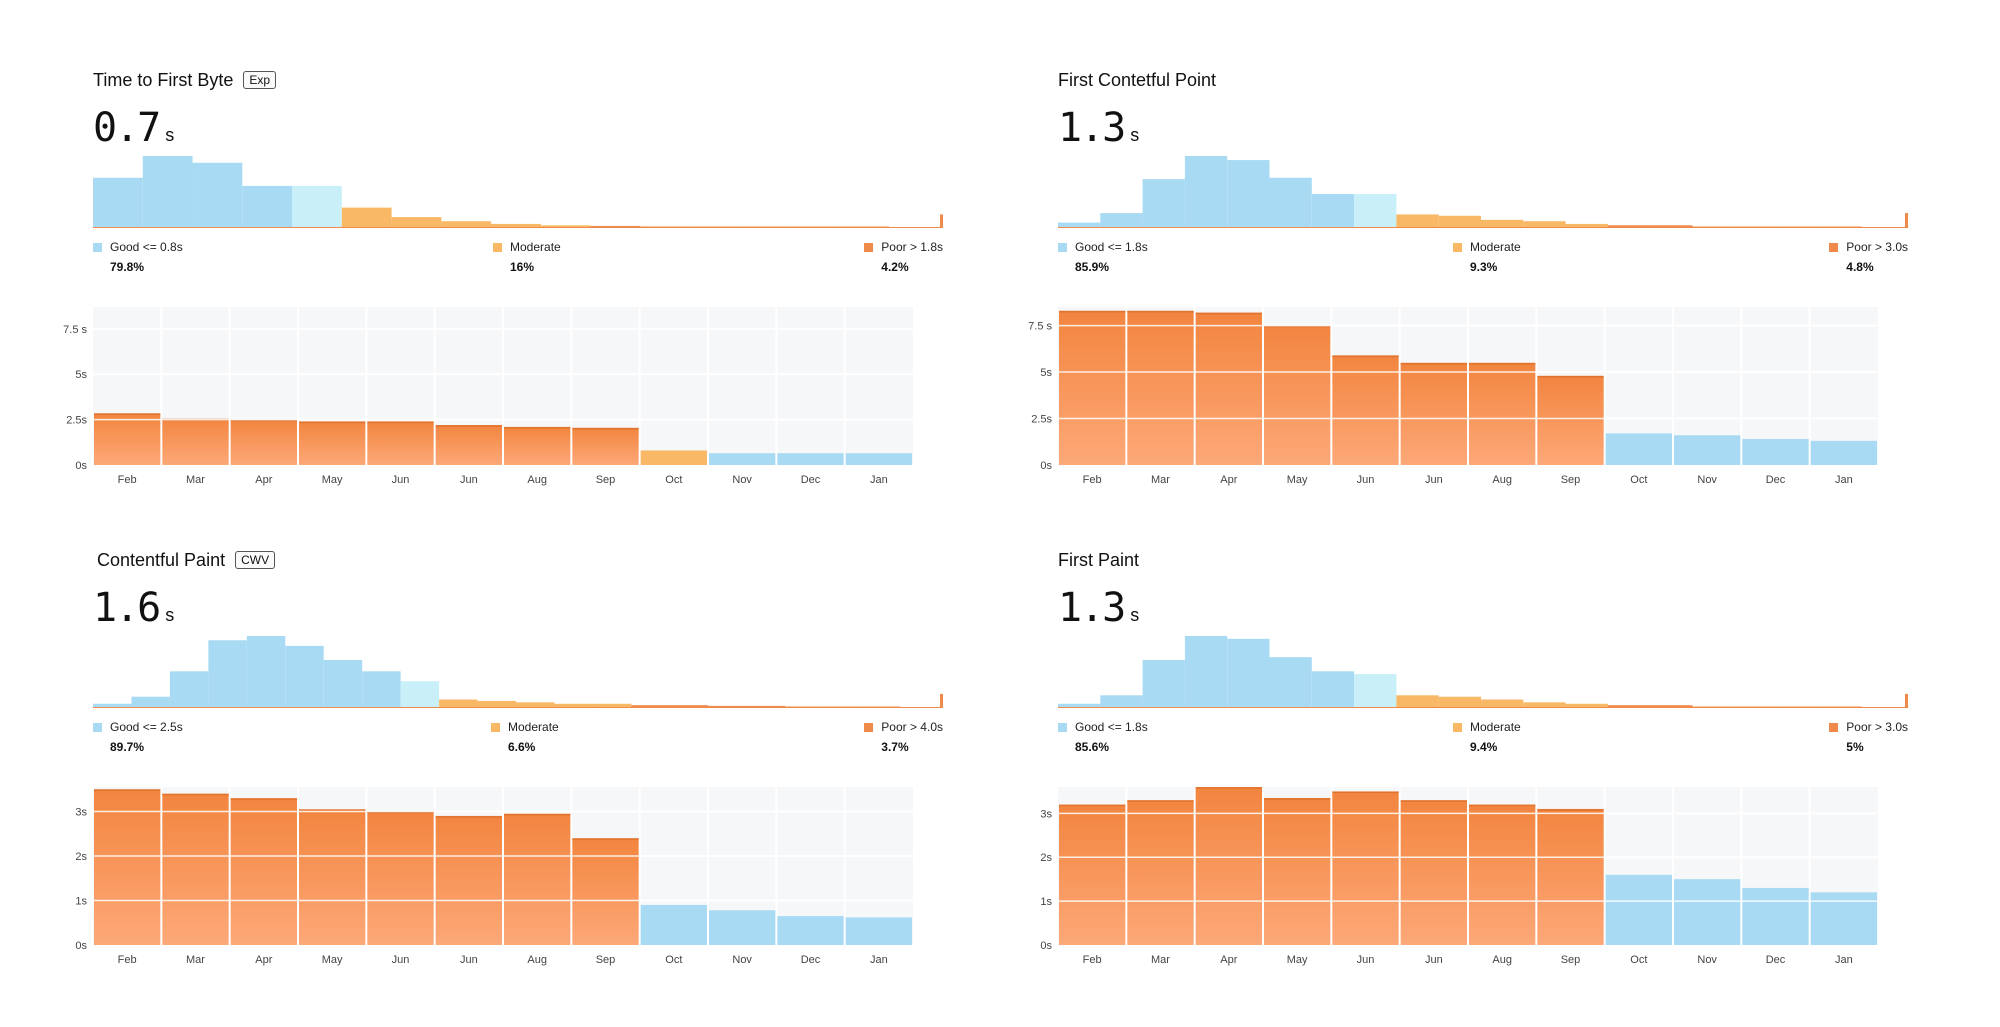 The height and width of the screenshot is (1027, 2000). Describe the element at coordinates (1484, 267) in the screenshot. I see `legend-moderate-percent: 9.3%` at that location.